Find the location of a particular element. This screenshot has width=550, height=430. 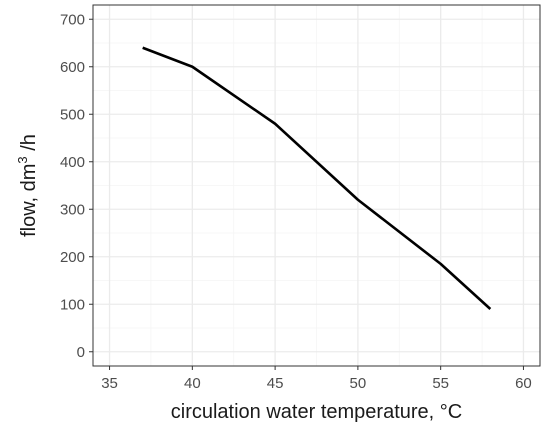

y-tick-label: 700 is located at coordinates (72, 19).